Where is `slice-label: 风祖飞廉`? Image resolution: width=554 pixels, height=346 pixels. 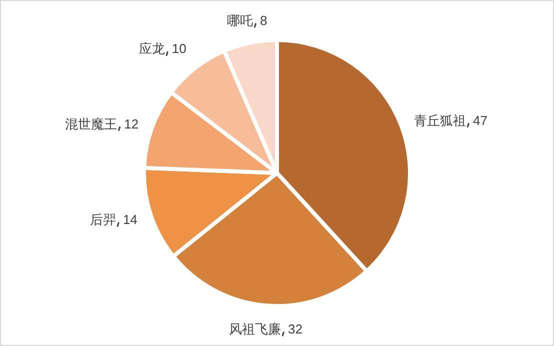
slice-label: 风祖飞廉 is located at coordinates (255, 329).